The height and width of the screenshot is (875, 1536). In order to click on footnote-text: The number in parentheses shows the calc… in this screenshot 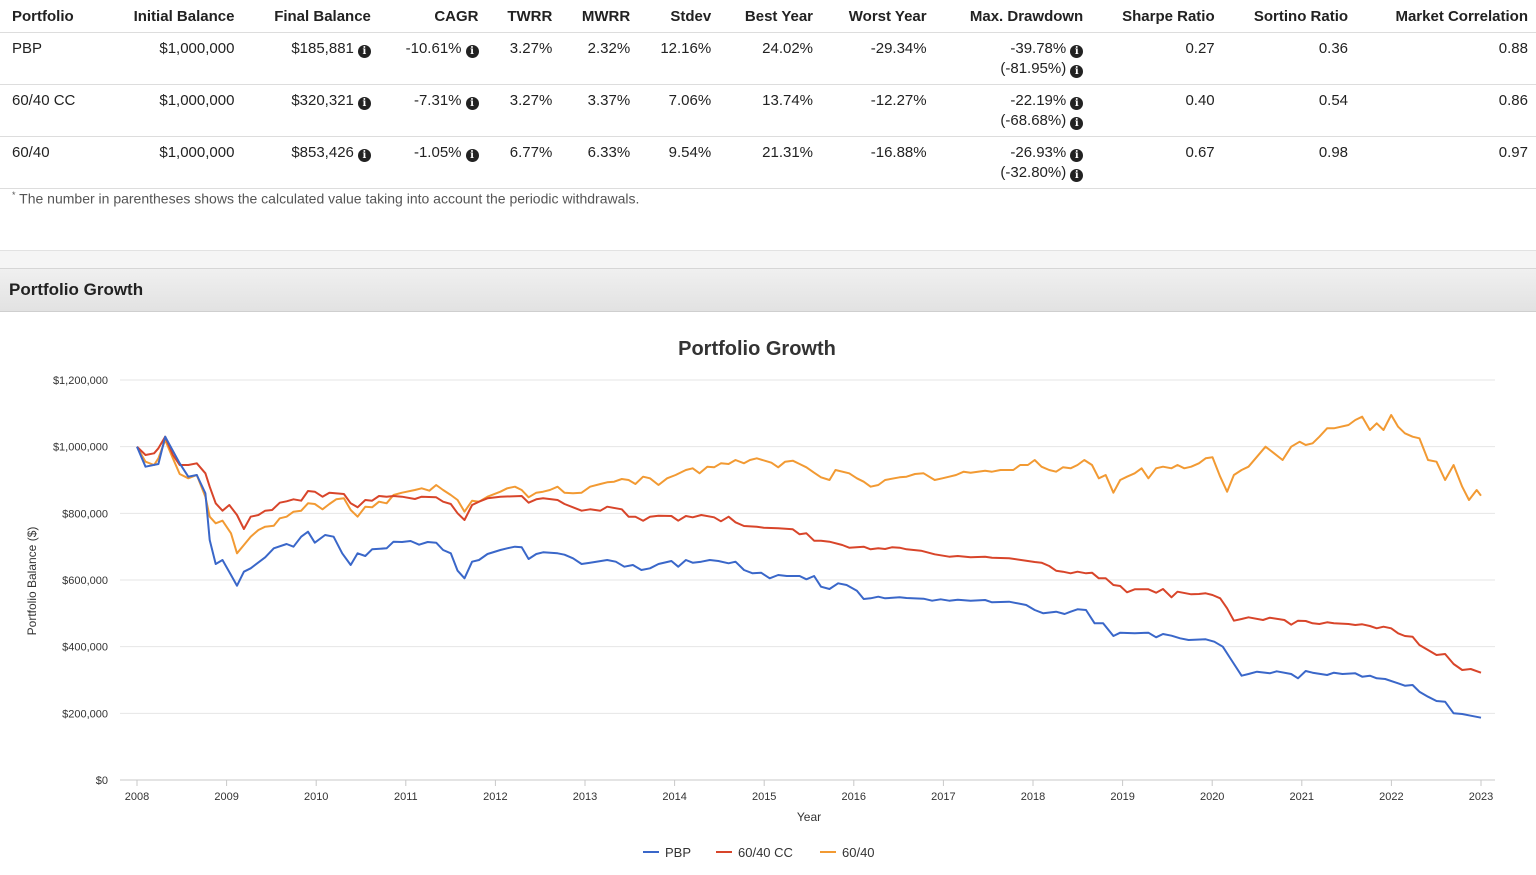, I will do `click(329, 198)`.